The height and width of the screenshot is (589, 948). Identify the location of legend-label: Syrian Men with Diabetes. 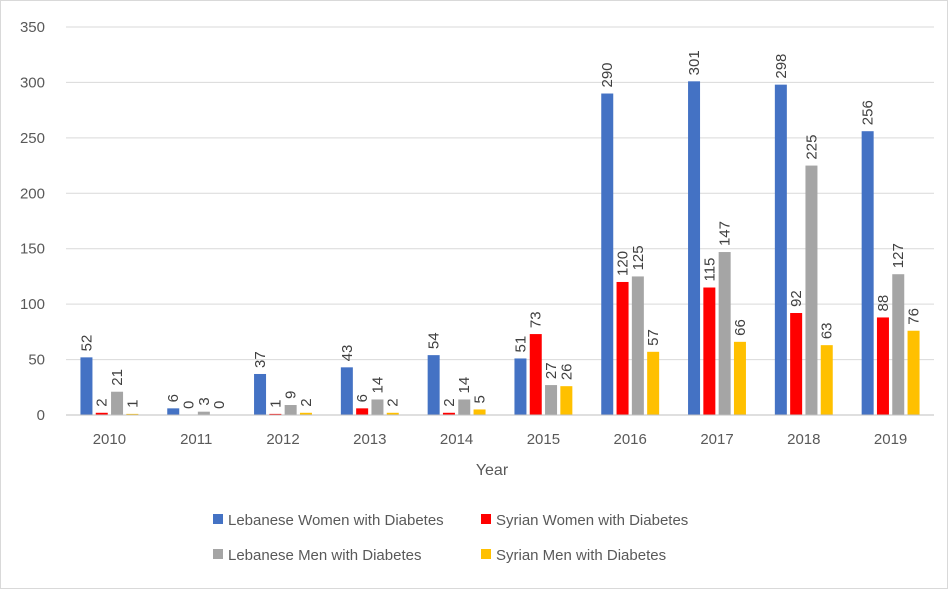
(581, 555).